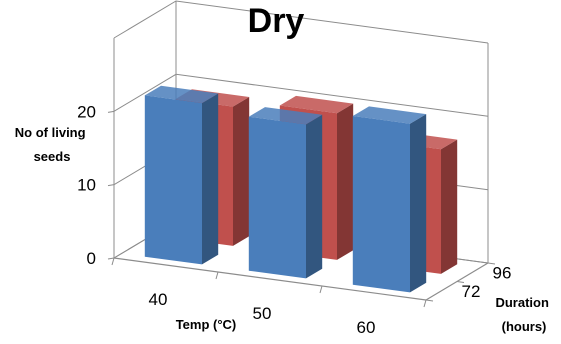  I want to click on x-axis-line, so click(270, 279).